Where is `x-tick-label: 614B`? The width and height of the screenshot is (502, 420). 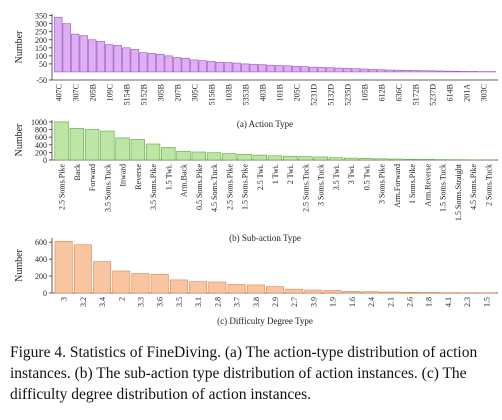 x-tick-label: 614B is located at coordinates (449, 92).